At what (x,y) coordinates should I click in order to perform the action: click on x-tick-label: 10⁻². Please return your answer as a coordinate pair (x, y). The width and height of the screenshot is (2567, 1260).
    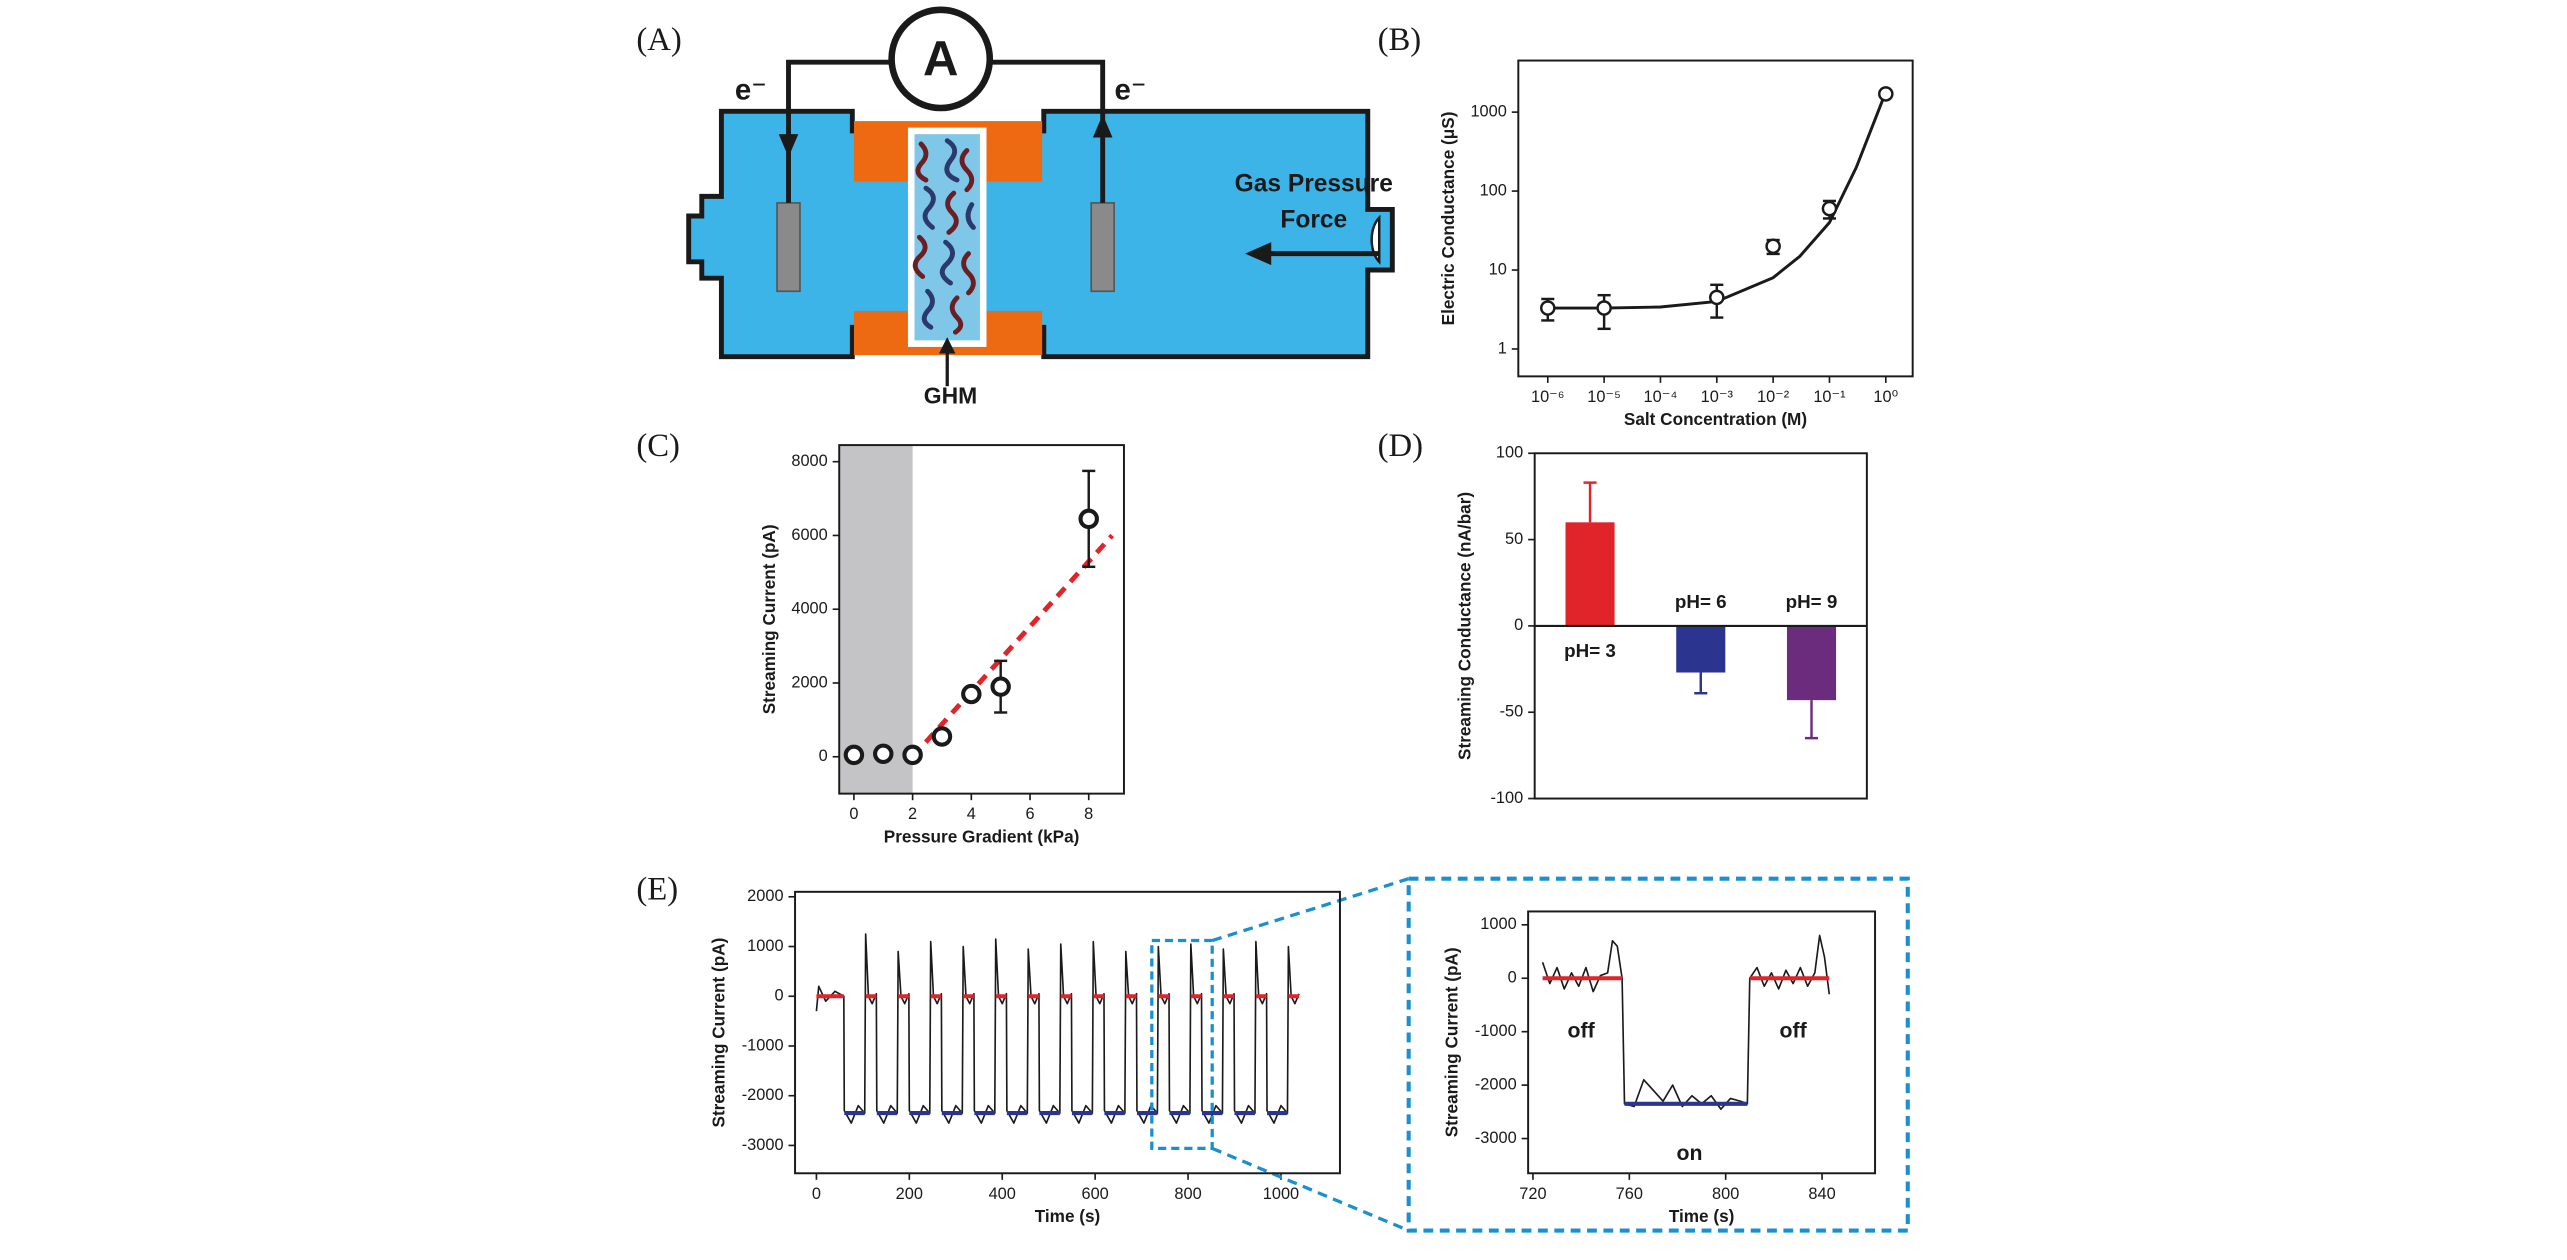
    Looking at the image, I should click on (1773, 397).